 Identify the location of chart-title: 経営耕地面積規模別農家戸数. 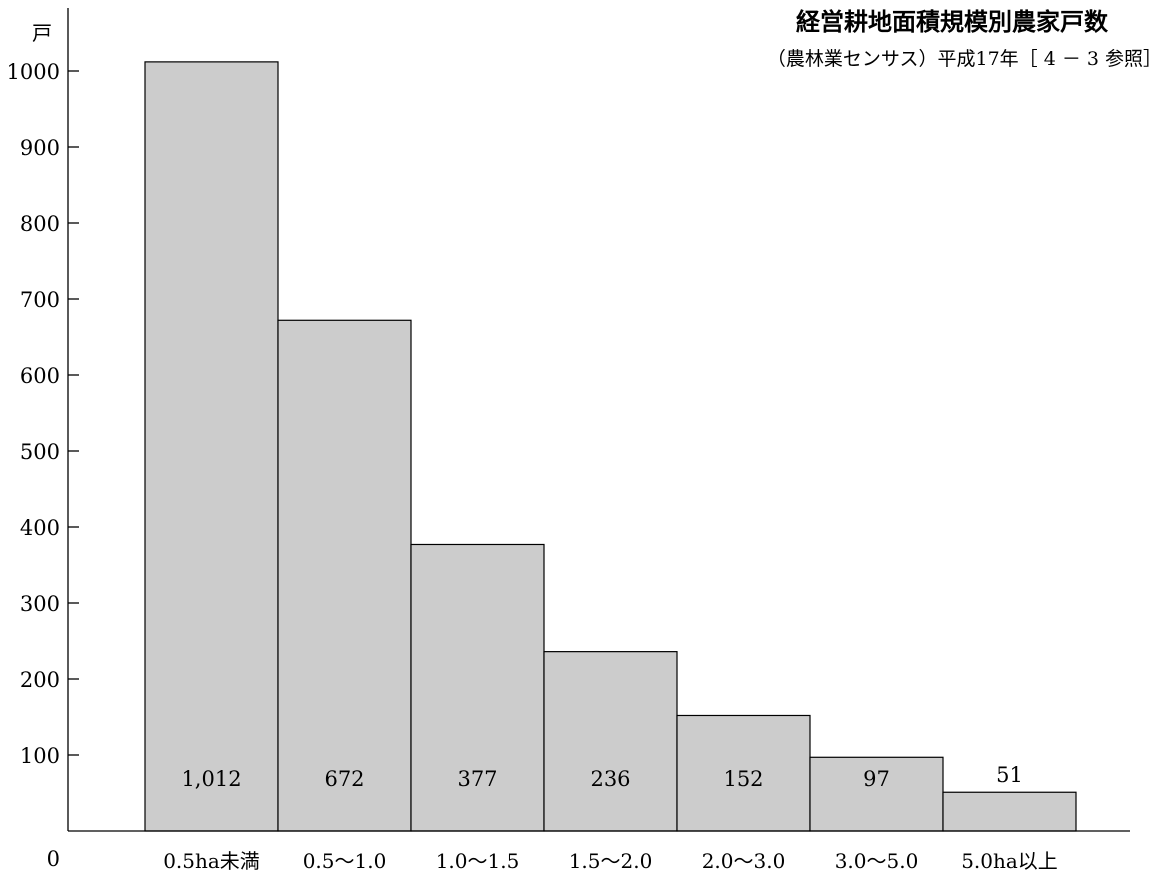
(952, 22).